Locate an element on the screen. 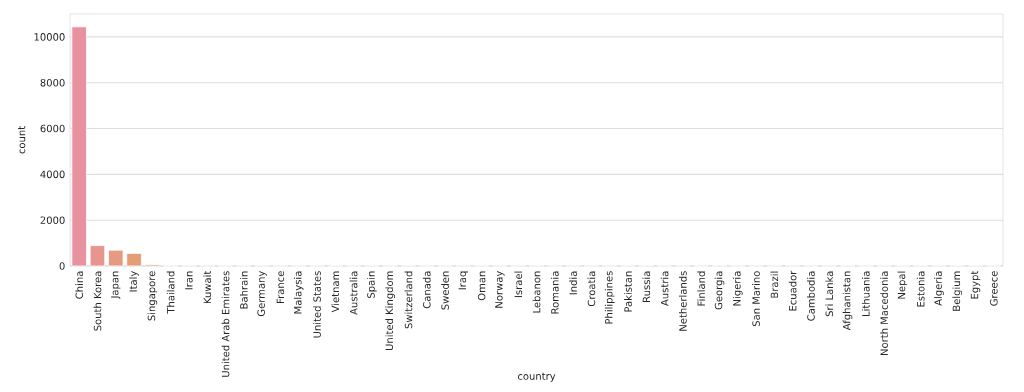 The image size is (1024, 392). y-tick-label: 4000 is located at coordinates (52, 174).